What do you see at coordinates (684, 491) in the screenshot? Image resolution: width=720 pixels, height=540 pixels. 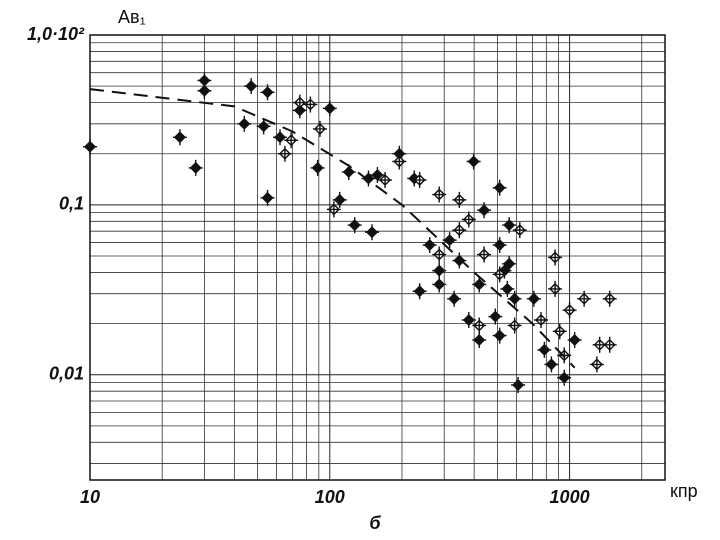 I see `x-axis-label: кпр` at bounding box center [684, 491].